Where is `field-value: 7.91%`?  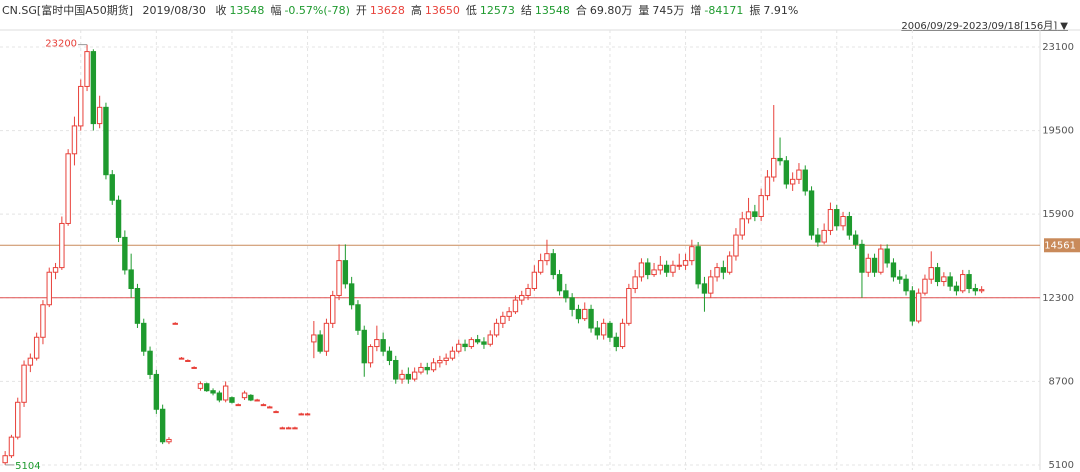 field-value: 7.91% is located at coordinates (781, 10).